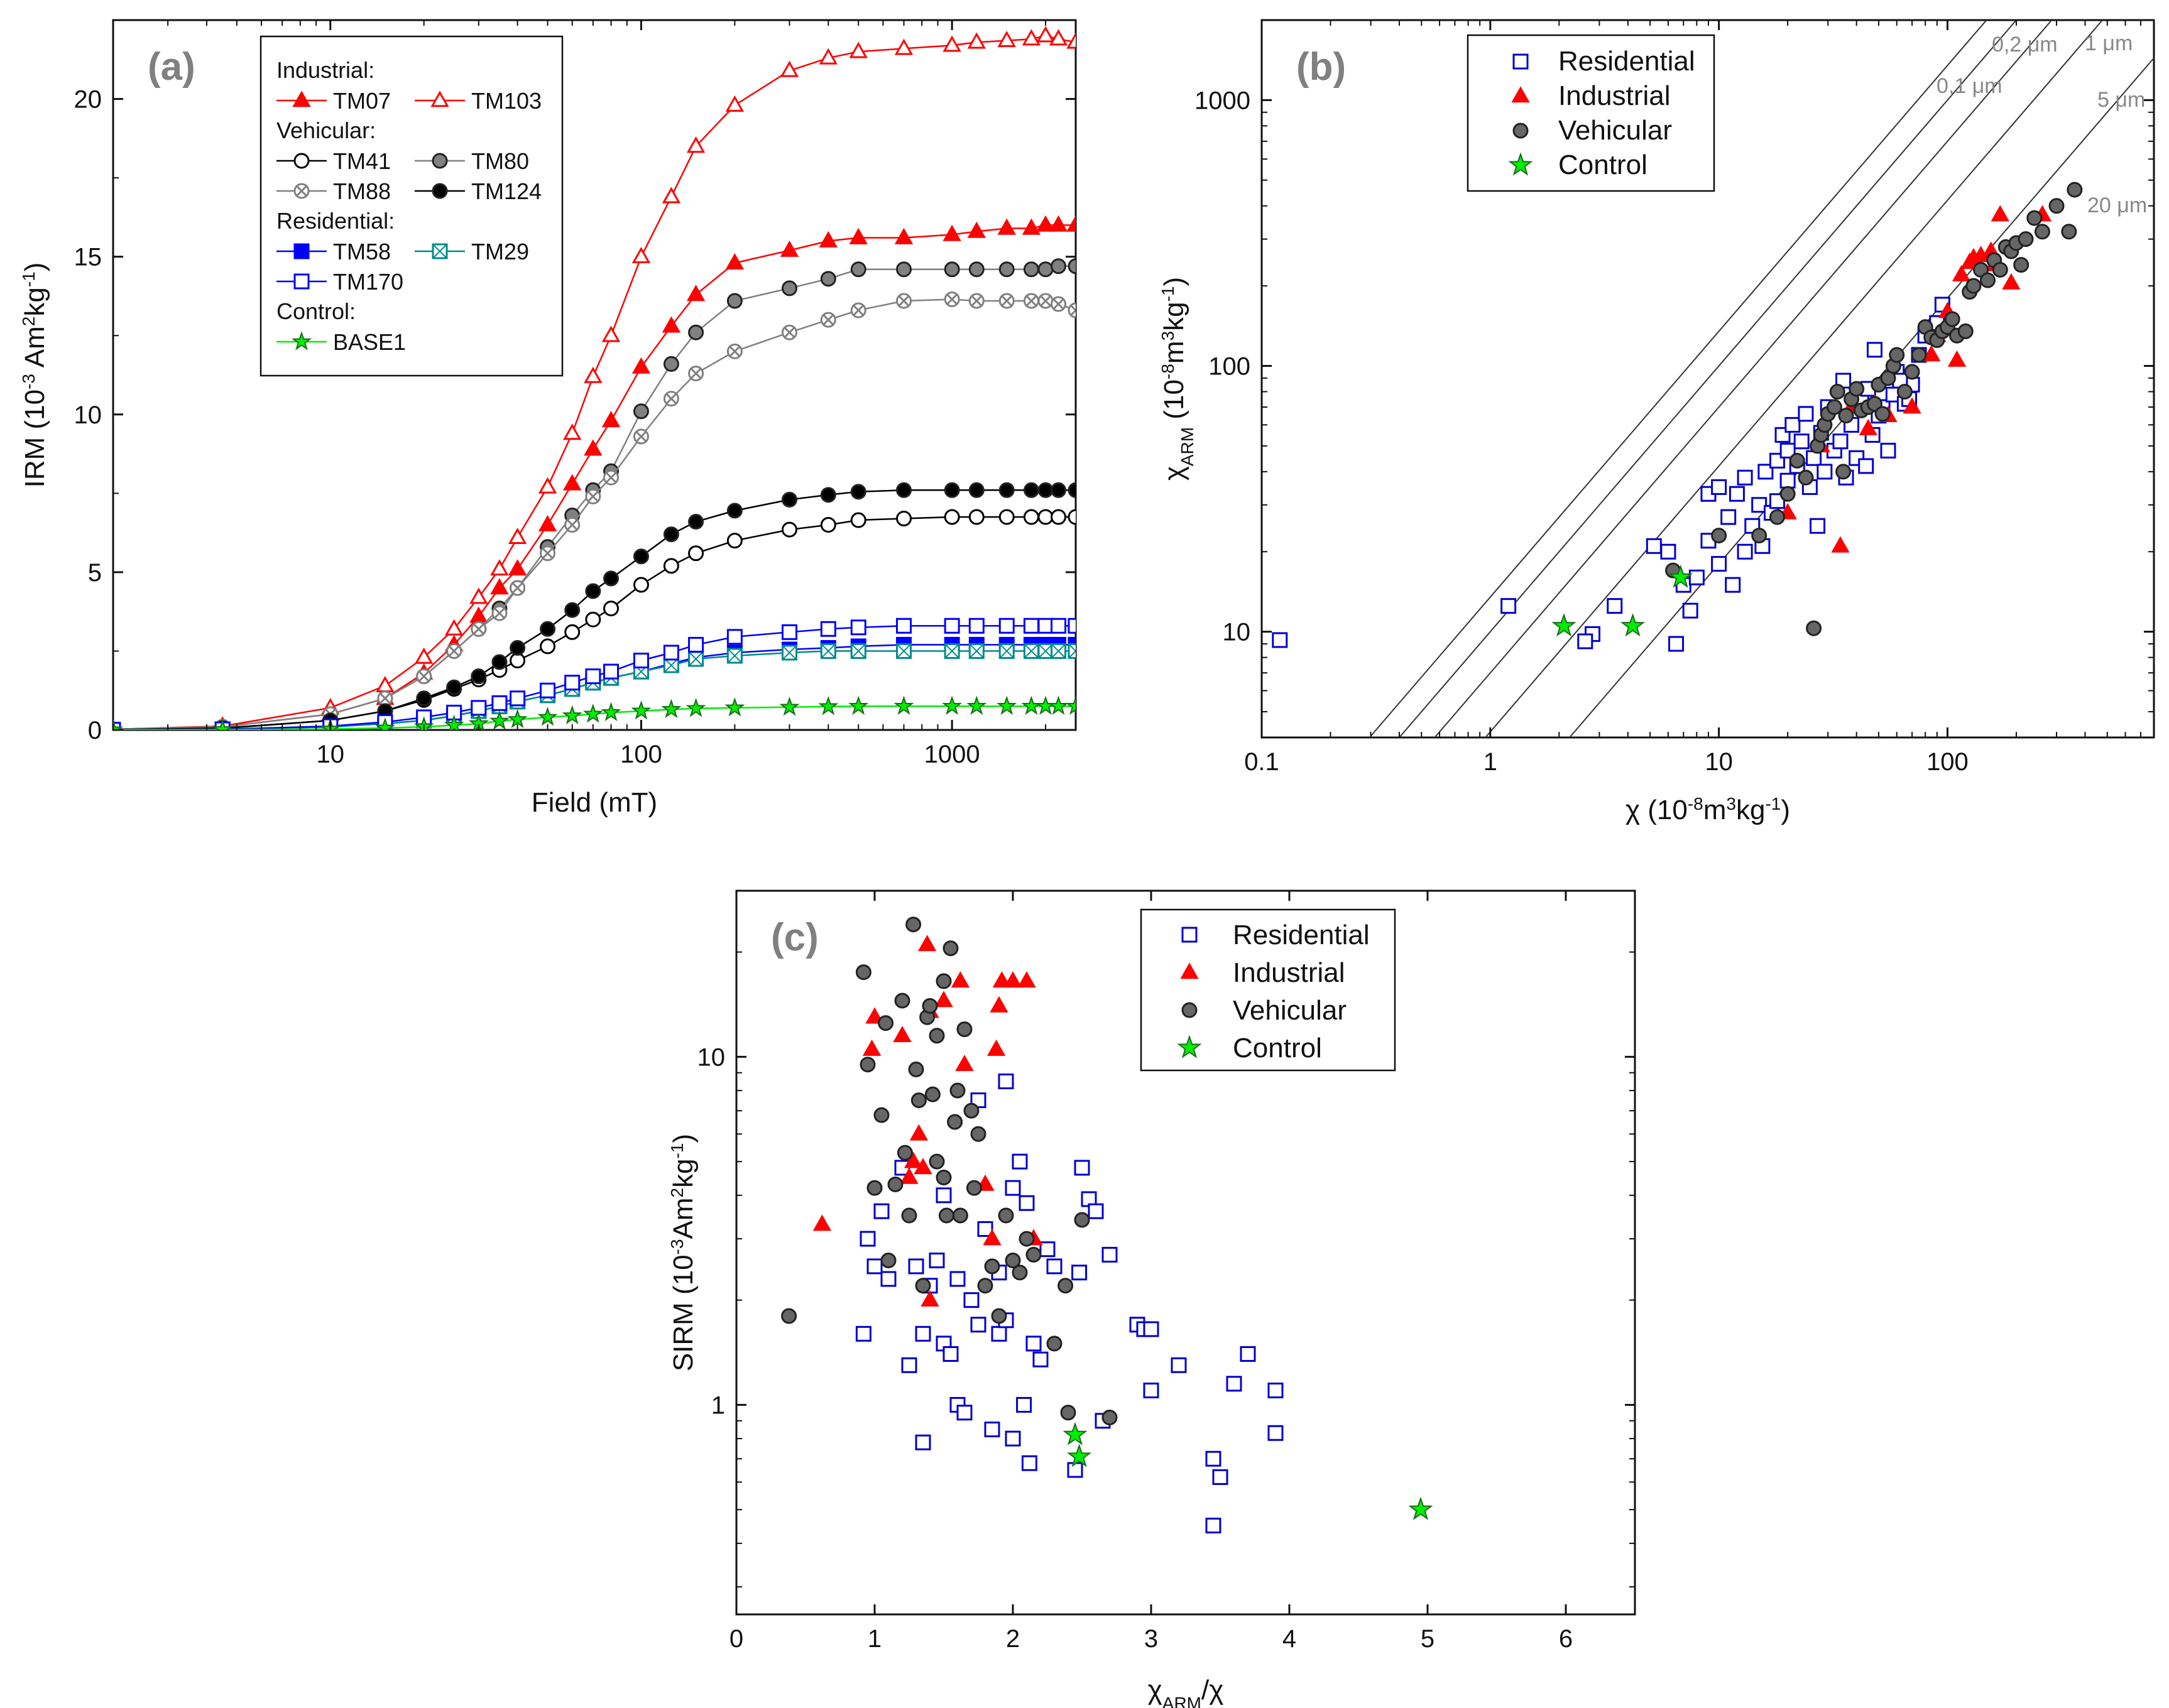  Describe the element at coordinates (35, 375) in the screenshot. I see `y-axis-label: IRM (10-3 Am2kg-1)` at that location.